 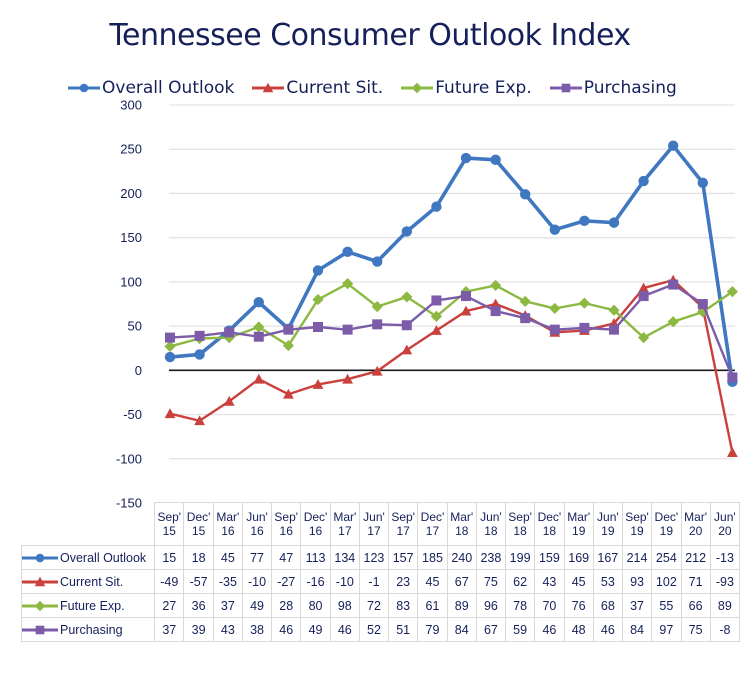 What do you see at coordinates (607, 629) in the screenshot?
I see `table-cell: 46` at bounding box center [607, 629].